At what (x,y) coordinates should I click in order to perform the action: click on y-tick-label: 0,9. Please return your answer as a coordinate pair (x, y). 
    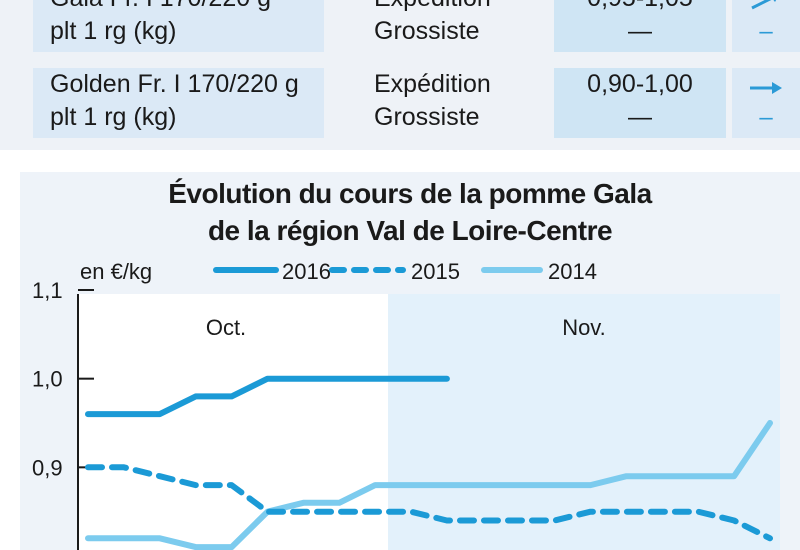
    Looking at the image, I should click on (47, 467).